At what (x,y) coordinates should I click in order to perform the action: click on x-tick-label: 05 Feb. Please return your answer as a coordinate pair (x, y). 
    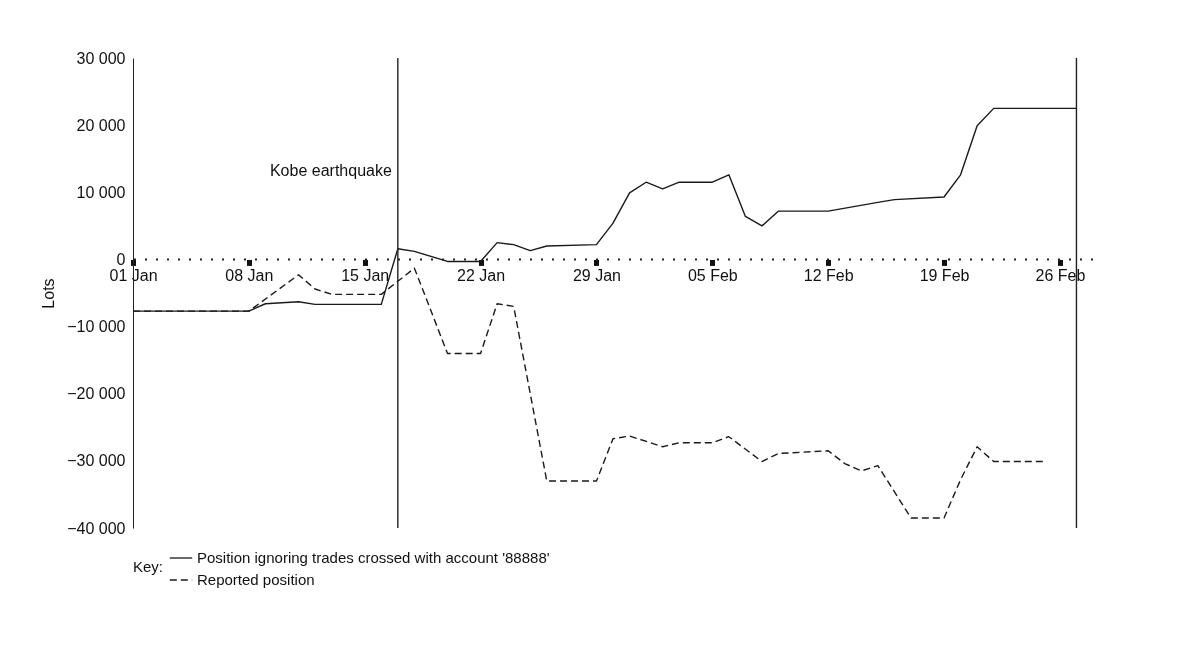
    Looking at the image, I should click on (712, 275).